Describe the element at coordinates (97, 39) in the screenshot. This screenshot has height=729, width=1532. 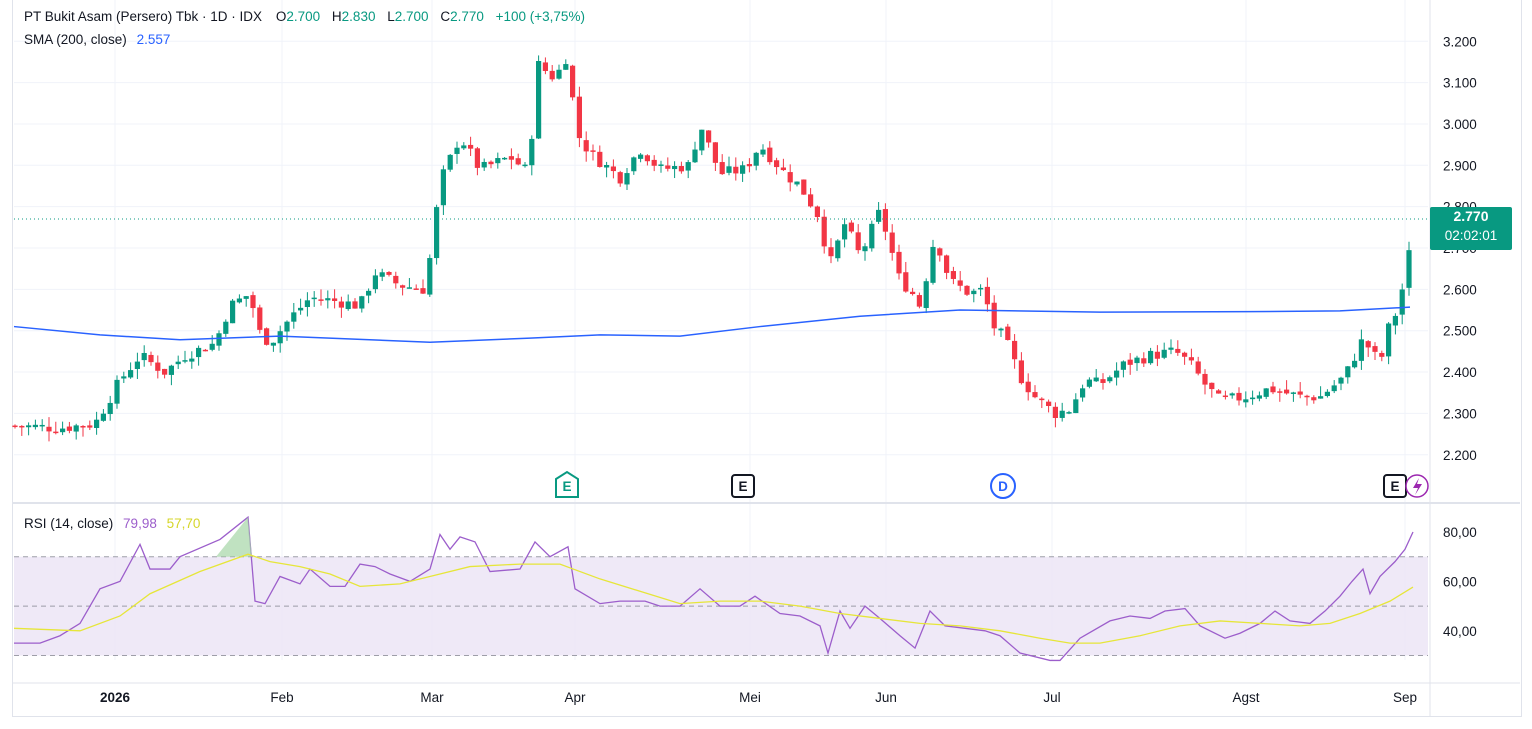
I see `sma-legend: SMA (200, close) 2.557` at that location.